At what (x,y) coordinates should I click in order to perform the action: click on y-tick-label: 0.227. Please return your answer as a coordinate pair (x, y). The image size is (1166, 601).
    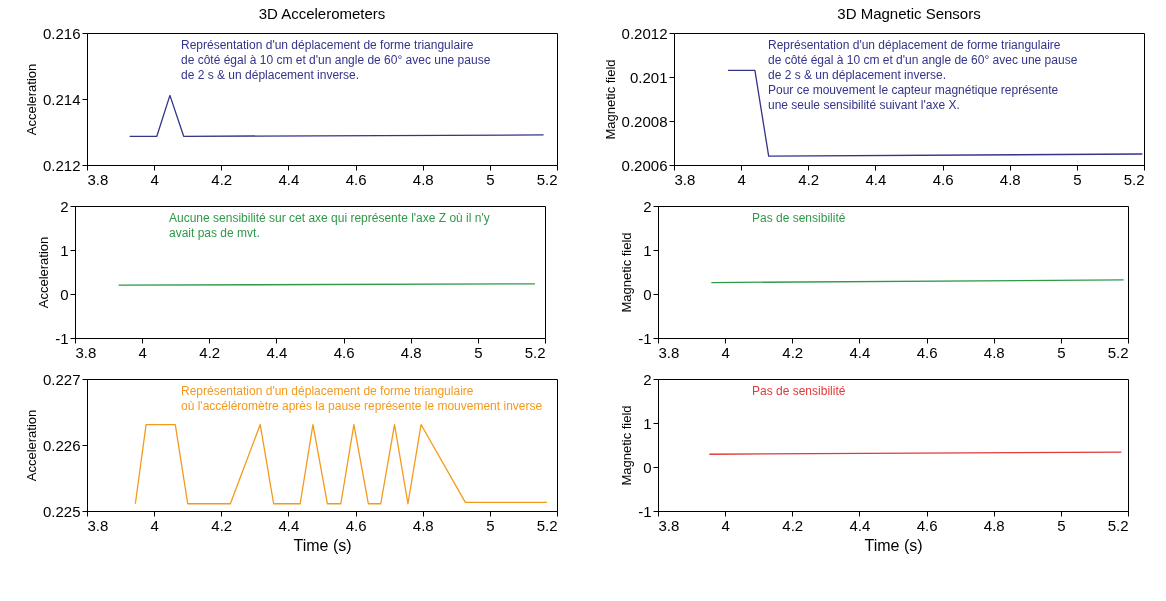
    Looking at the image, I should click on (61, 379).